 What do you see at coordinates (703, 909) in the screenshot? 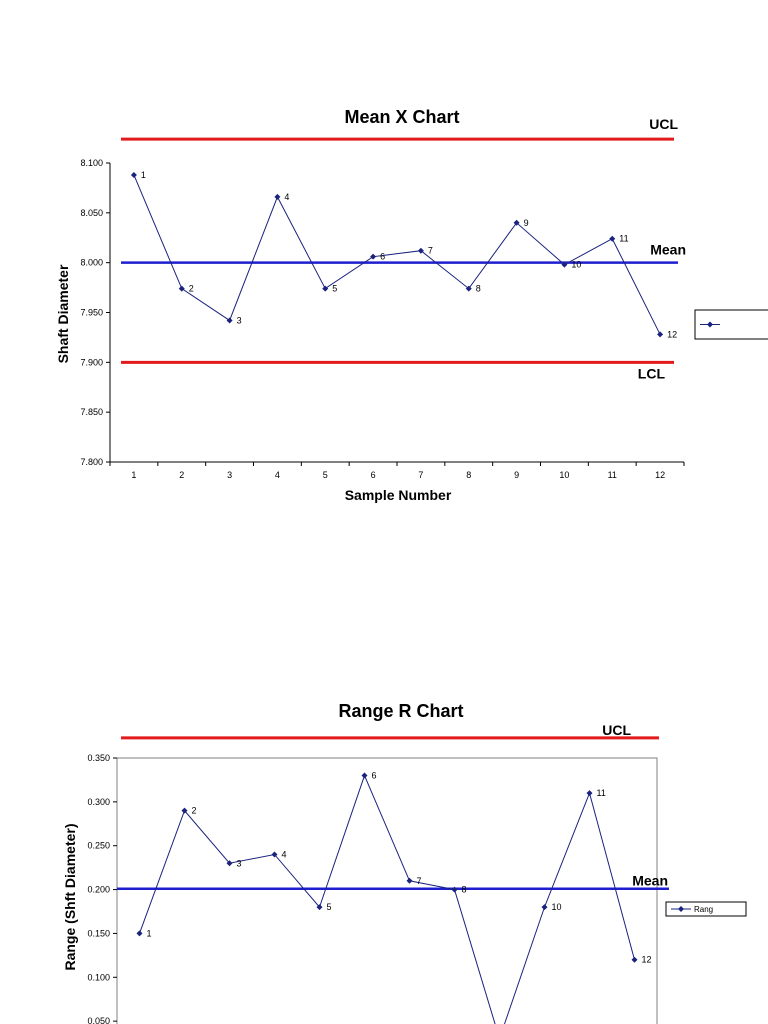
I see `legend-label: Rang` at bounding box center [703, 909].